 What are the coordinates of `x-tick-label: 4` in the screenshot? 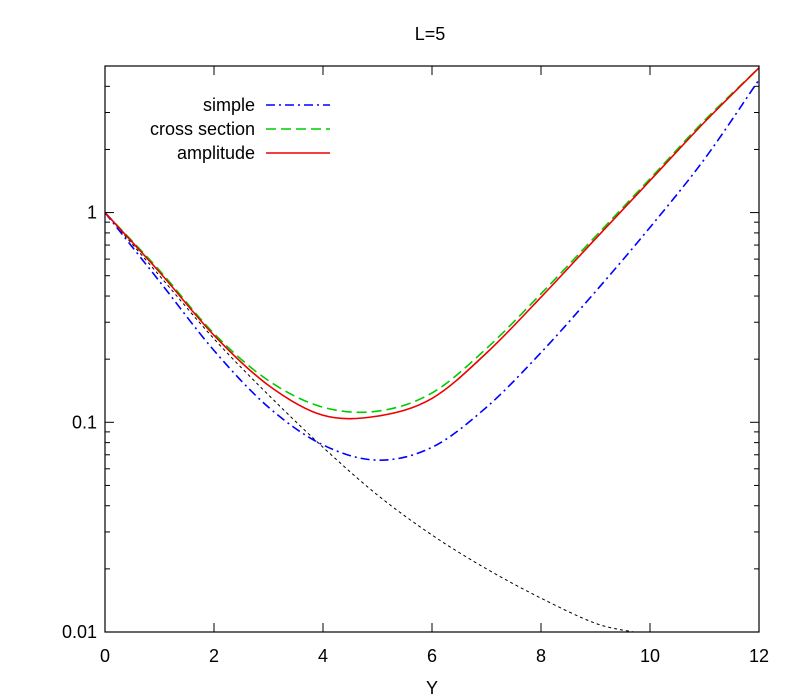 It's located at (323, 656).